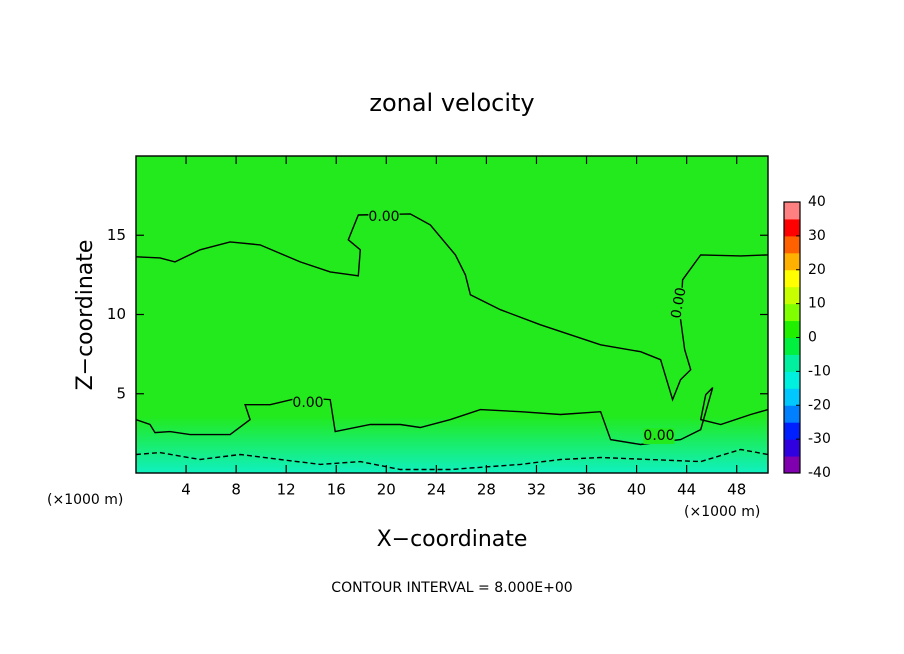  I want to click on y-tick-label: 15, so click(116, 235).